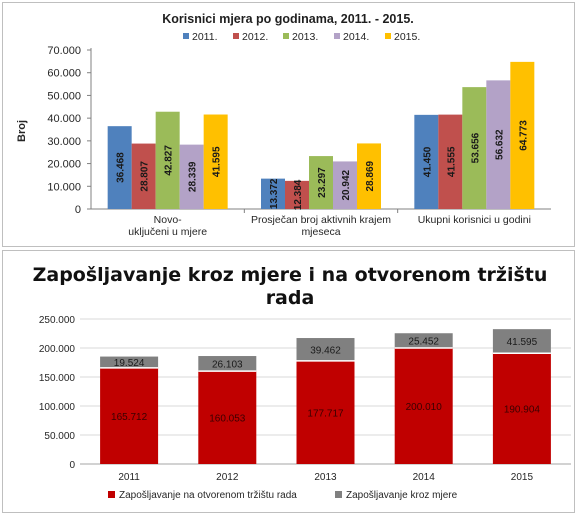 This screenshot has width=578, height=515. Describe the element at coordinates (168, 220) in the screenshot. I see `x-category-label: Novo-` at that location.